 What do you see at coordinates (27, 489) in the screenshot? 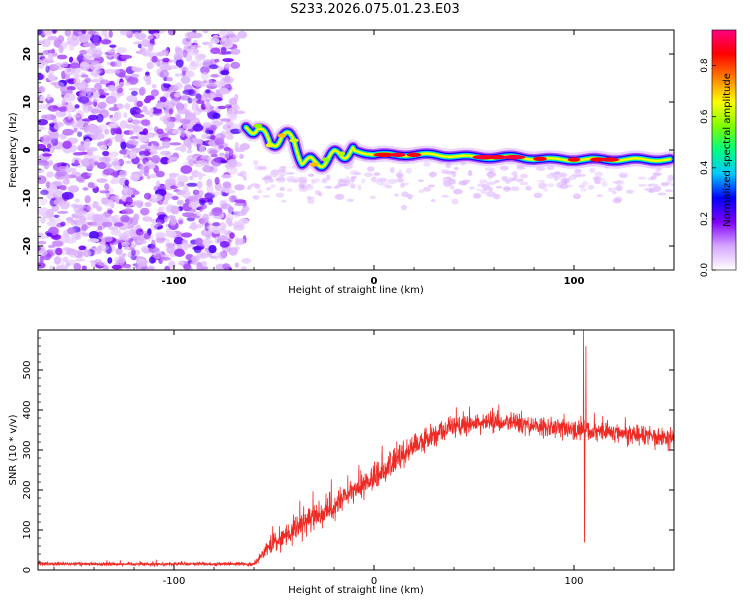
I see `snr-y-tick-label: 200` at bounding box center [27, 489].